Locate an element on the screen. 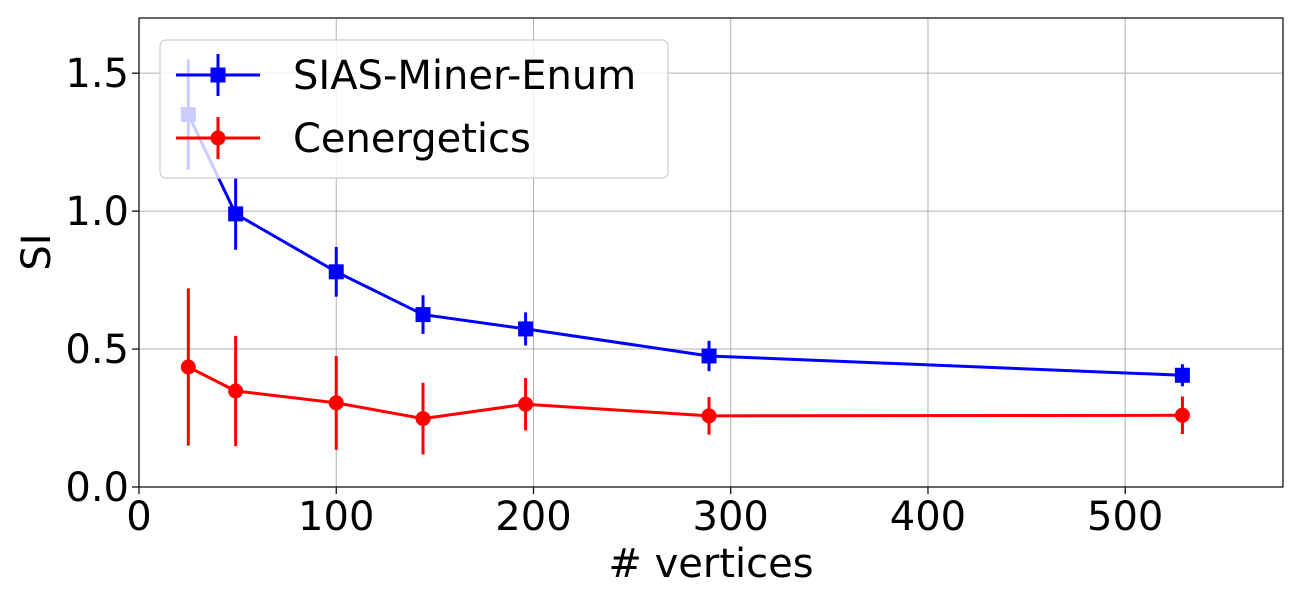 This screenshot has height=600, width=1300. y-tick-label: 0.5 is located at coordinates (97, 350).